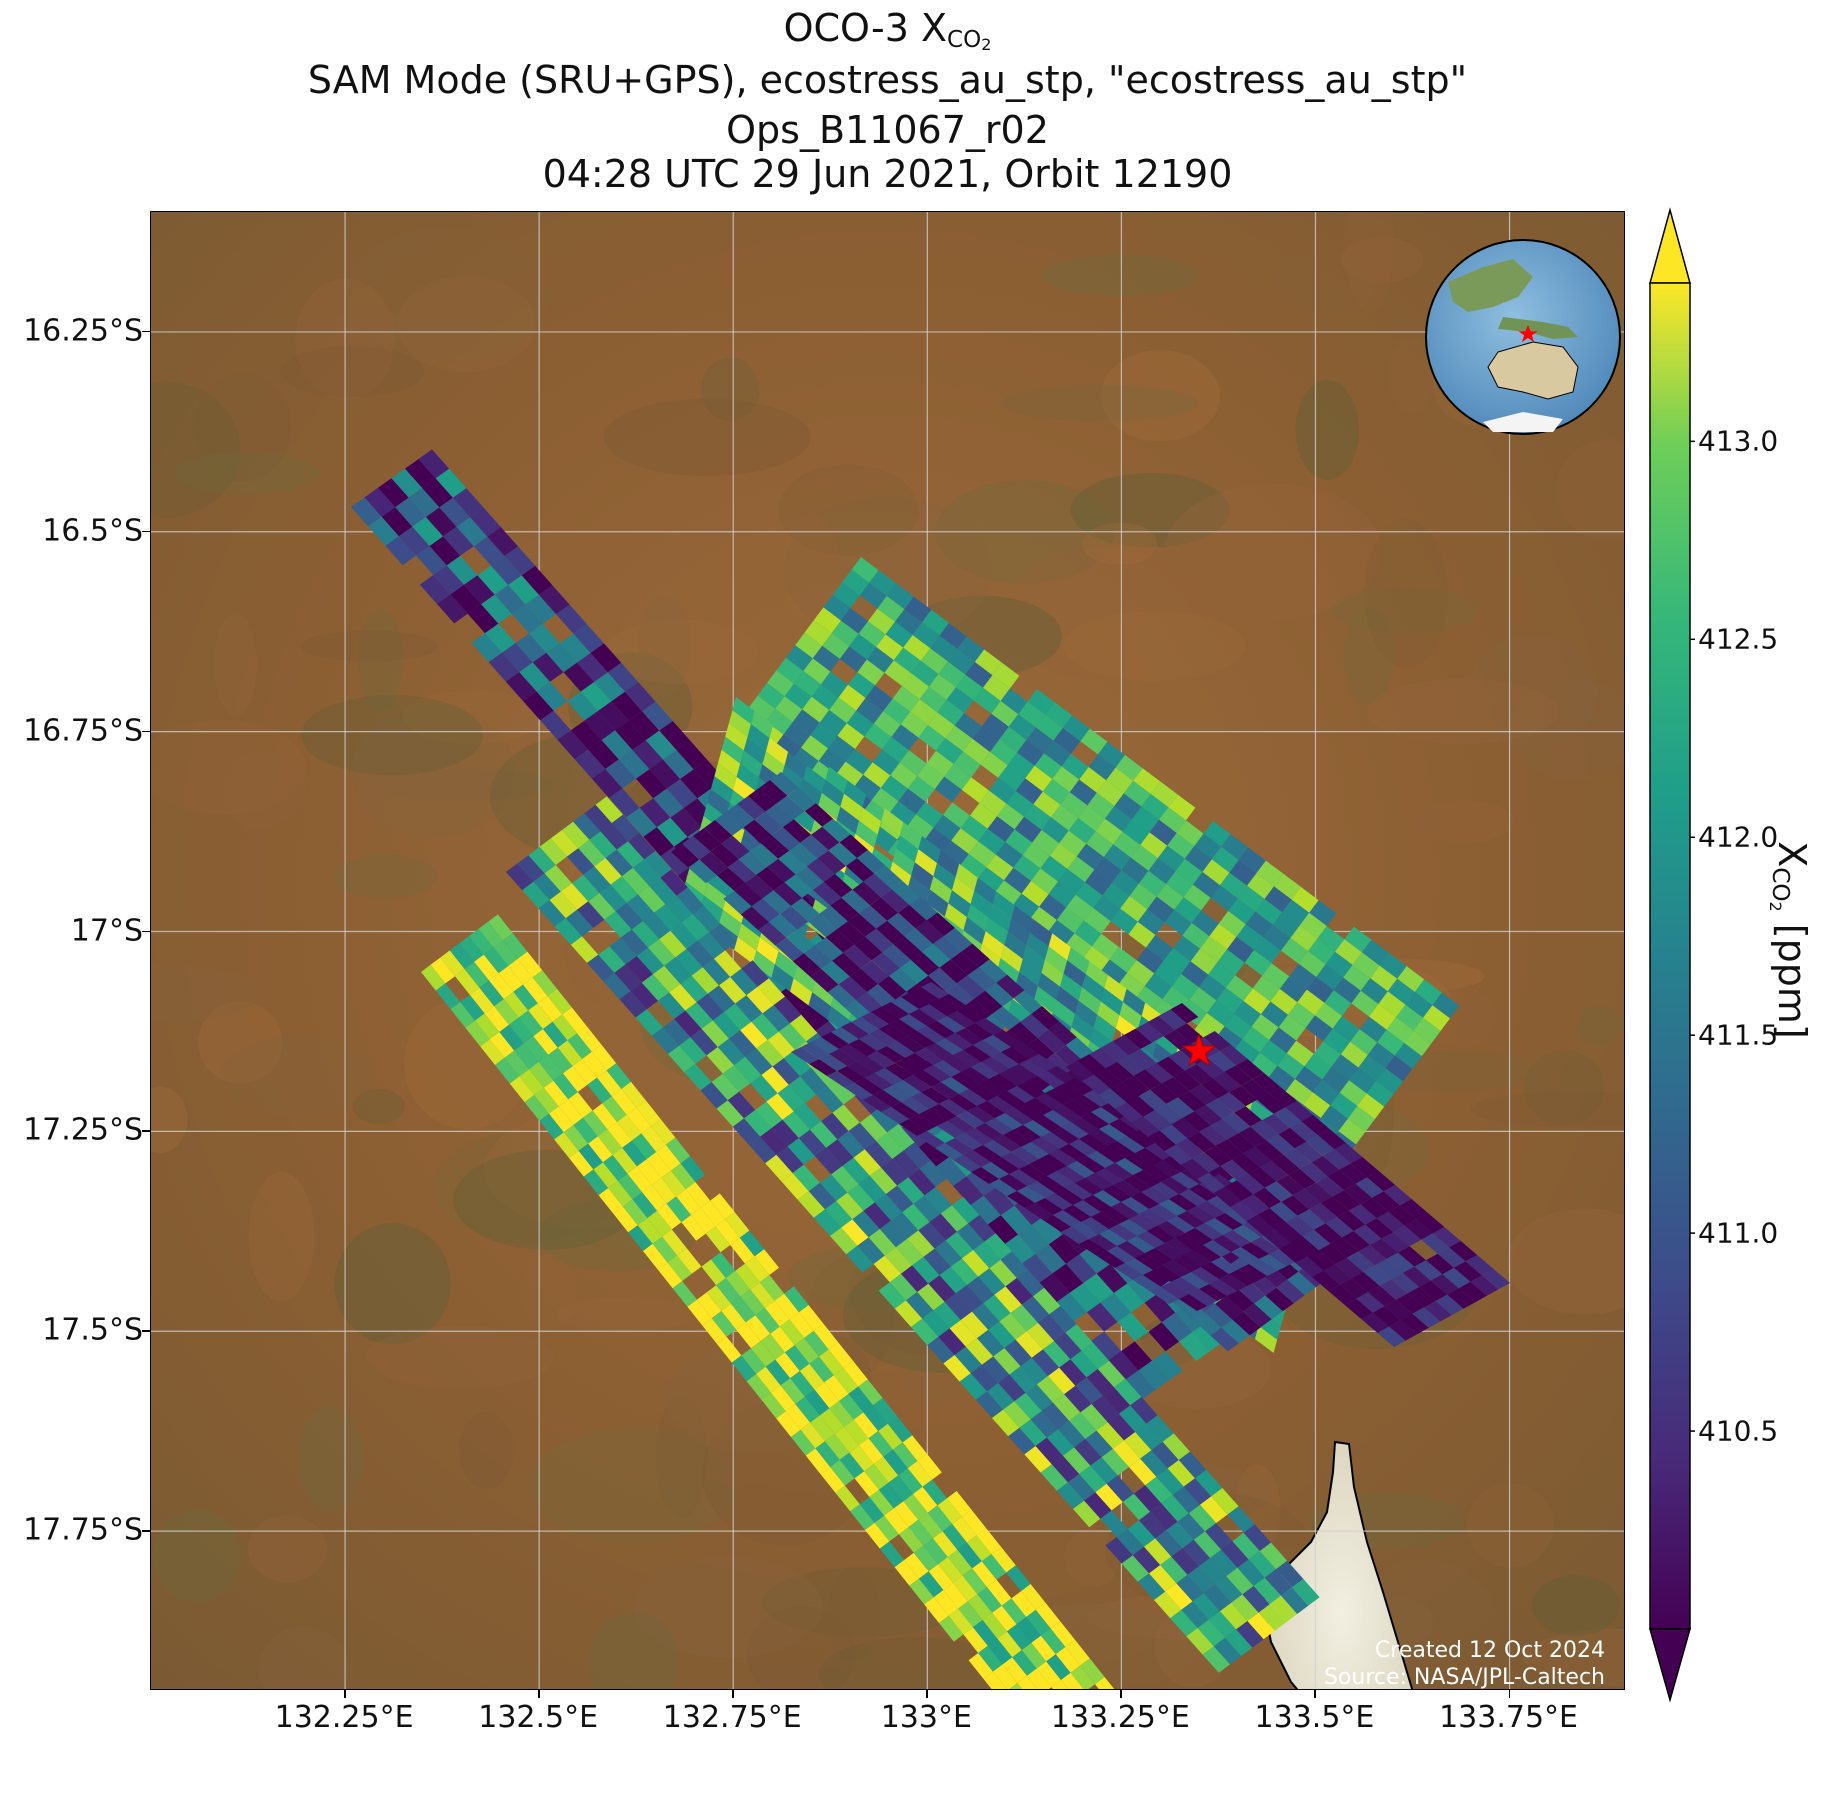 The image size is (1843, 1801). I want to click on terrain-patch, so click(447, 294).